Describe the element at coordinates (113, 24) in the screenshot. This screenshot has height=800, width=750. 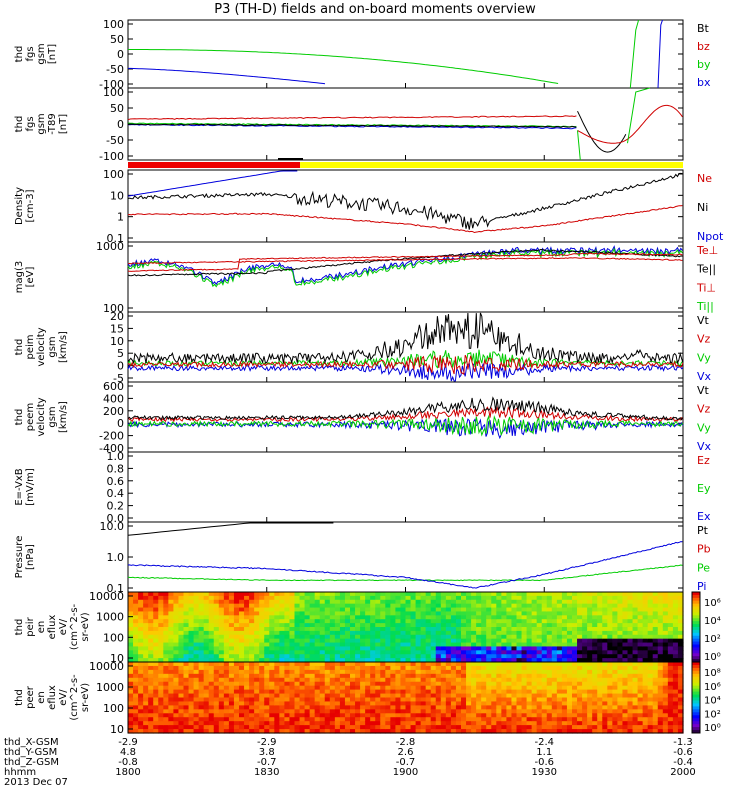
I see `fgs-ytick-label-0: 100` at that location.